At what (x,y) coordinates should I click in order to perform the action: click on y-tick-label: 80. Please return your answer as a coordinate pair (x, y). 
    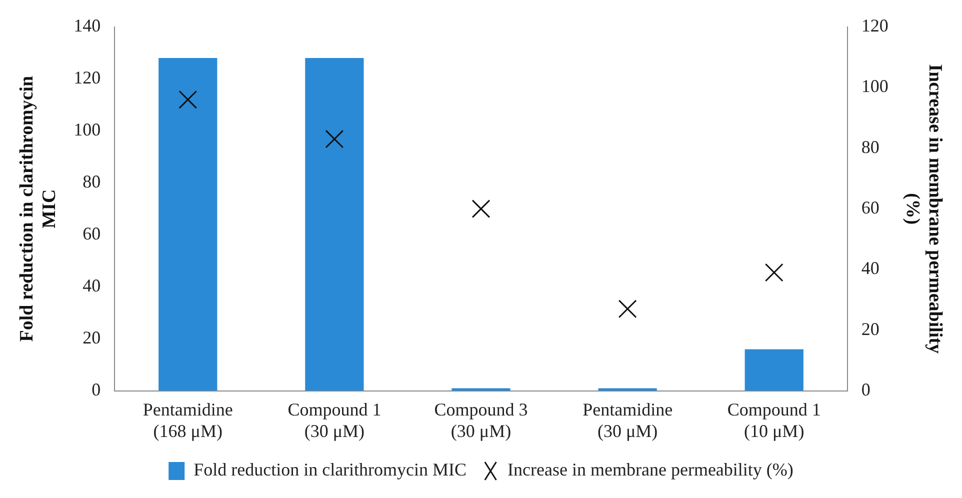
    Looking at the image, I should click on (91, 182).